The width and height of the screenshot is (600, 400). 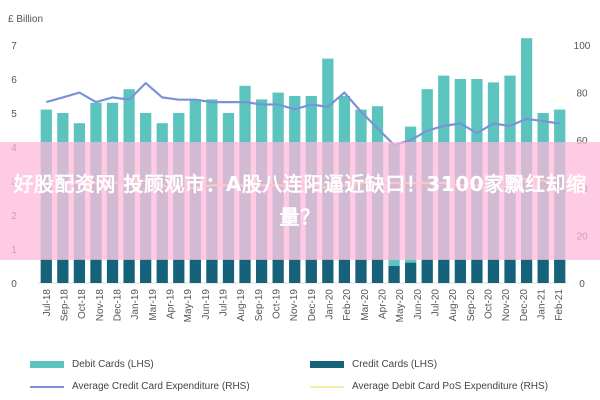 I want to click on right-tick-label: 0, so click(x=582, y=284).